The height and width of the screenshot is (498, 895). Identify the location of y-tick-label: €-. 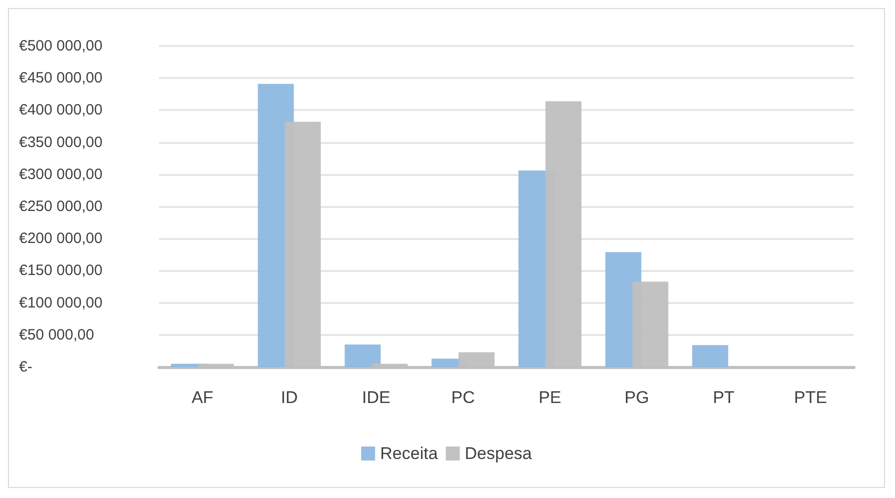
(25, 367).